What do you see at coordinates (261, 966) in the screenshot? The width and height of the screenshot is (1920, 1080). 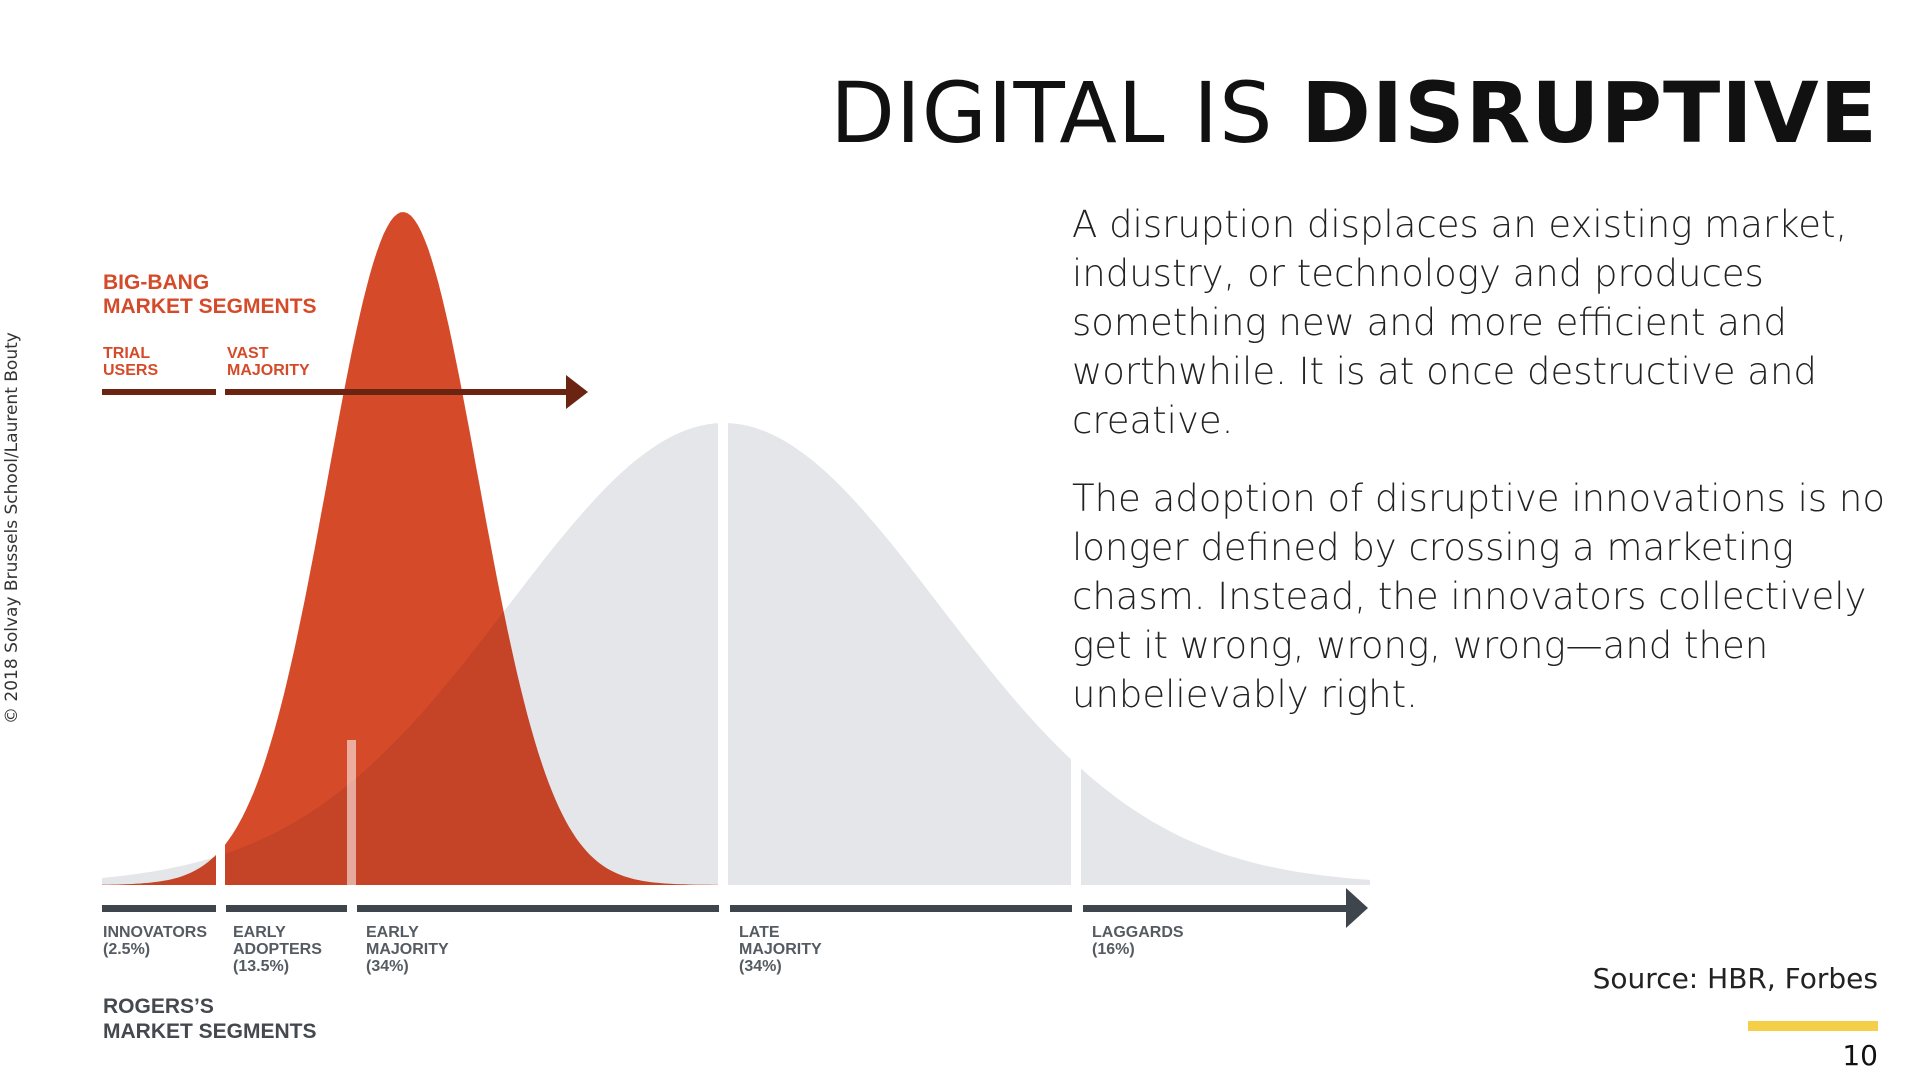 I see `early-adopters-label-line3: (13.5%)` at bounding box center [261, 966].